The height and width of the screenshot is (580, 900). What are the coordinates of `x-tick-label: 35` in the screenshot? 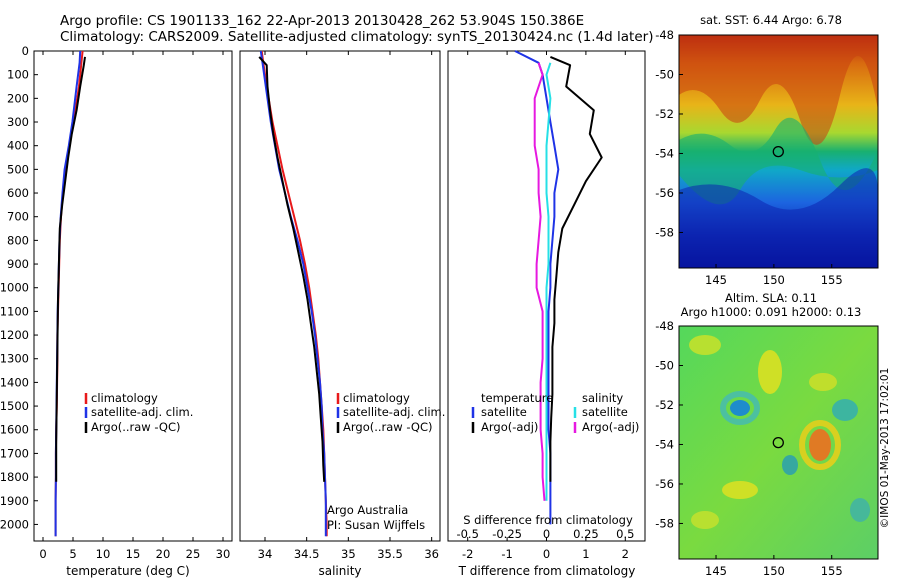 It's located at (348, 554).